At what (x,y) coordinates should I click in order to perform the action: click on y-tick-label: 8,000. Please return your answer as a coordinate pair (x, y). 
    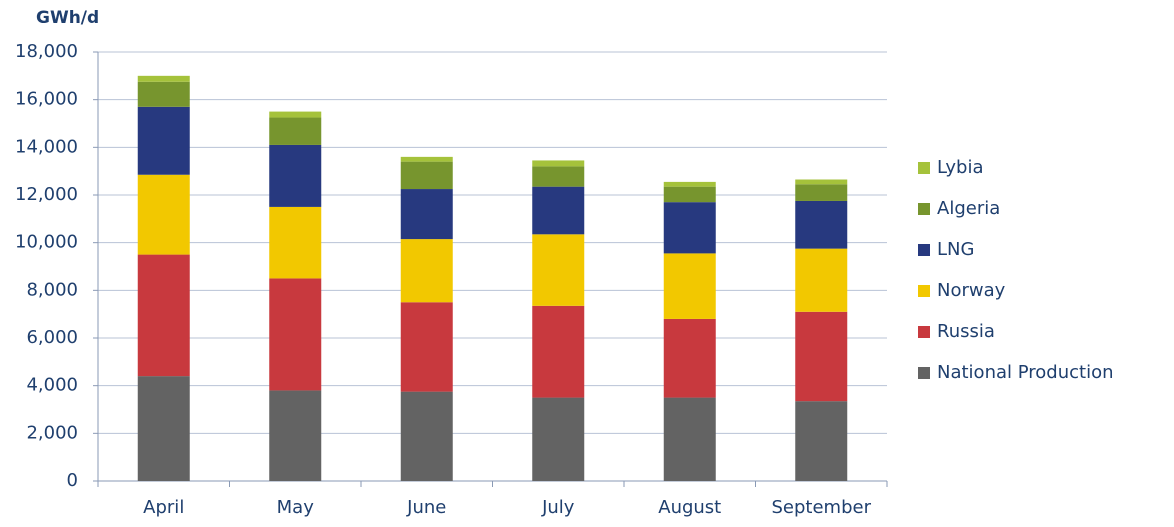
    Looking at the image, I should click on (52, 289).